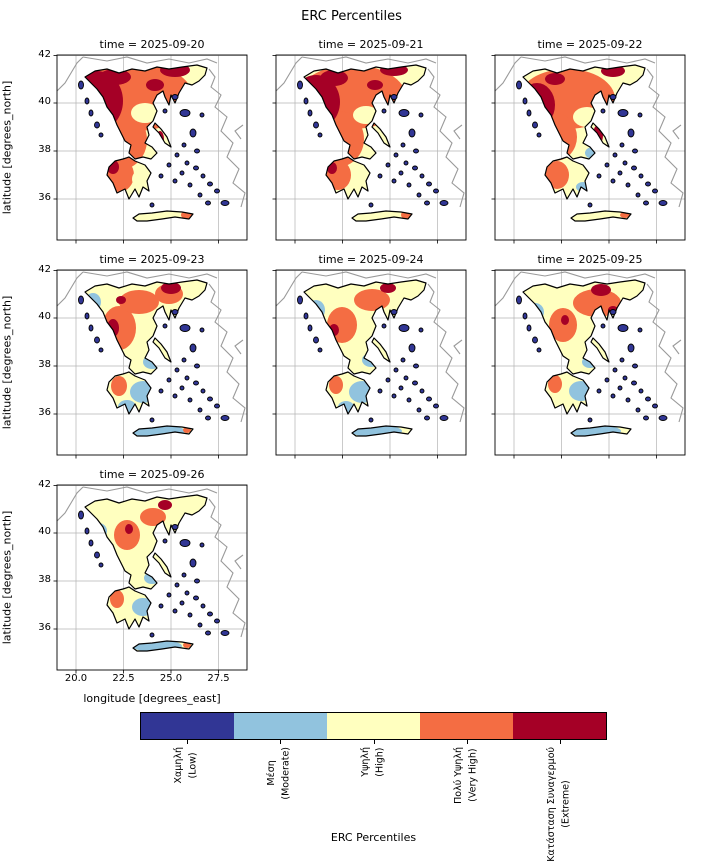 The width and height of the screenshot is (703, 862). I want to click on subplot-title: time = 2025-09-21, so click(371, 44).